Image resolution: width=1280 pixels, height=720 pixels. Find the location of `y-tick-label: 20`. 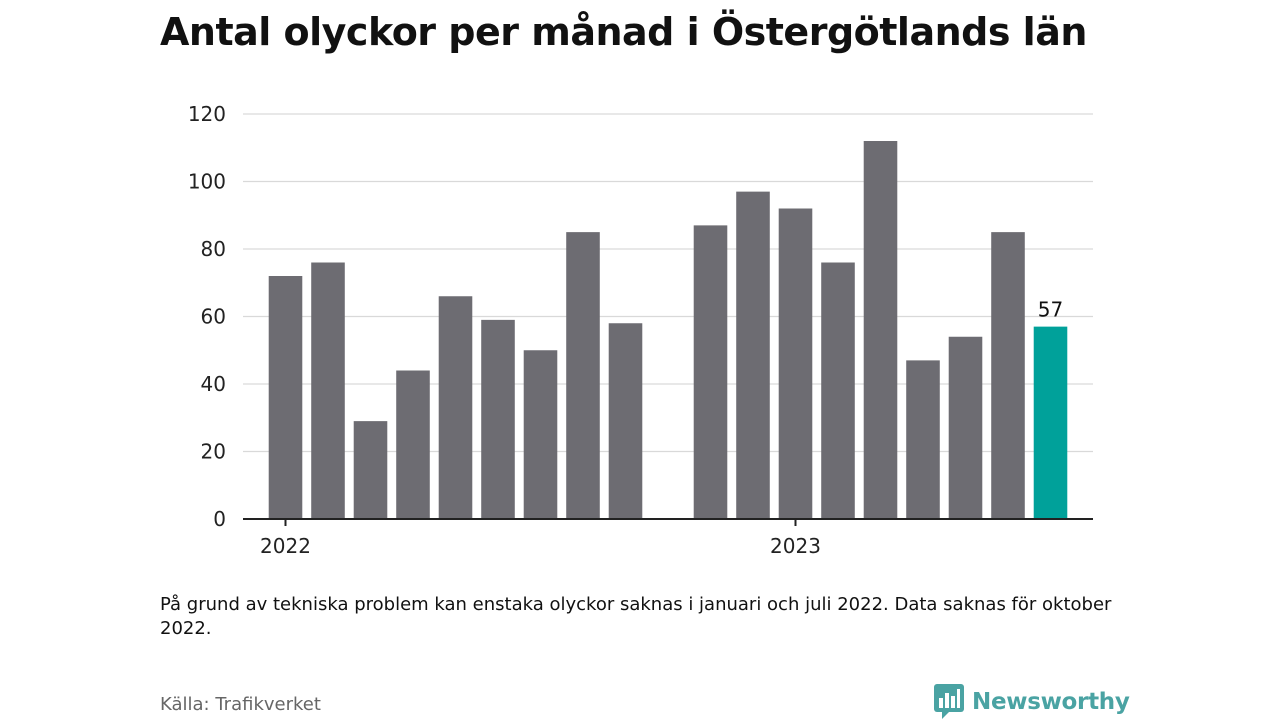

y-tick-label: 20 is located at coordinates (213, 452).